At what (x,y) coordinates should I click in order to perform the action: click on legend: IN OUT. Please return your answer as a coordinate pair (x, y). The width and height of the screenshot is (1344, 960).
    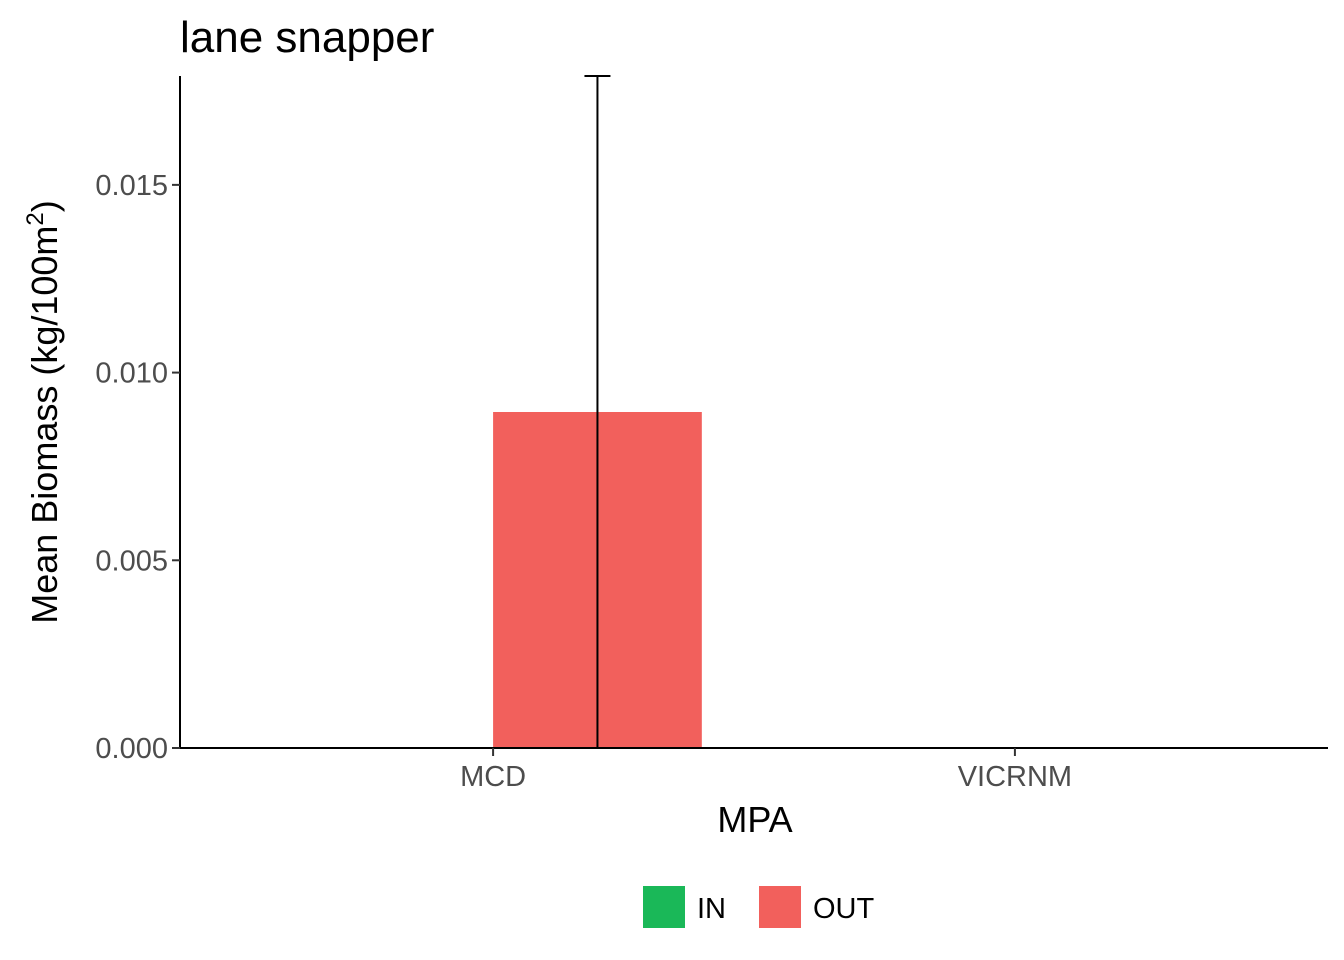
    Looking at the image, I should click on (759, 907).